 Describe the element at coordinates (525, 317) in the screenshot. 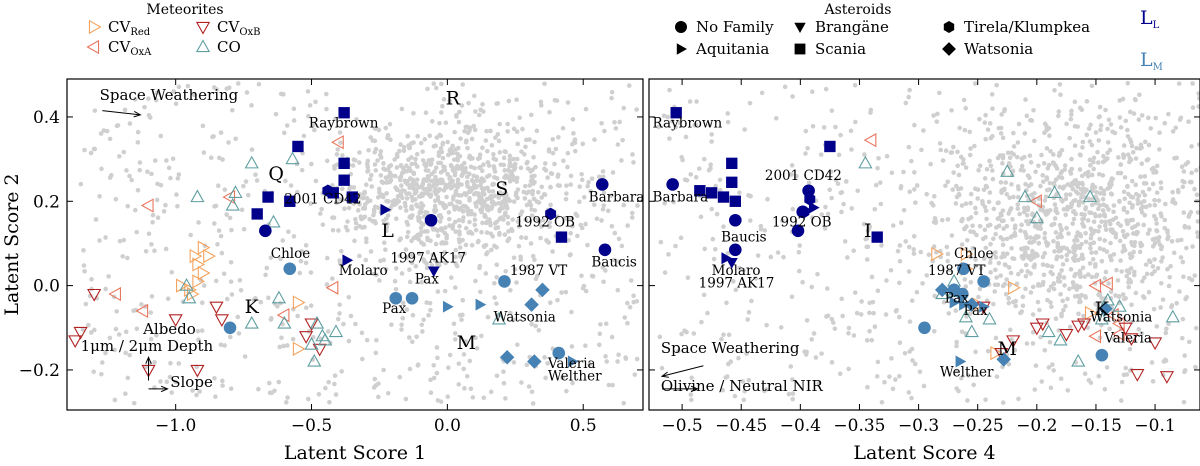

I see `point-label: Watsonia` at that location.